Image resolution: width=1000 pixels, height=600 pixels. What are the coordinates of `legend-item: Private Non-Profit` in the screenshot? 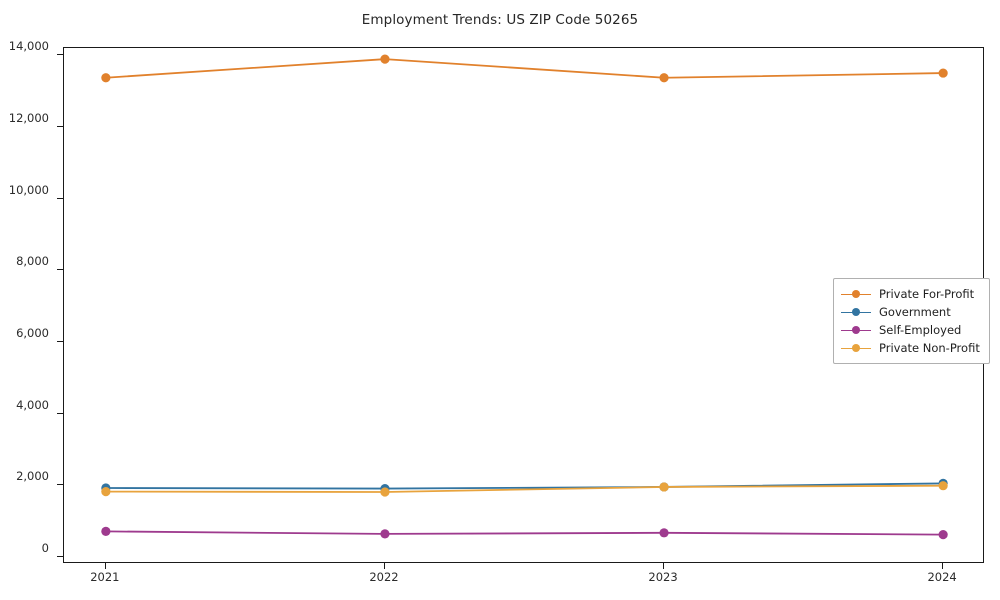 It's located at (910, 348).